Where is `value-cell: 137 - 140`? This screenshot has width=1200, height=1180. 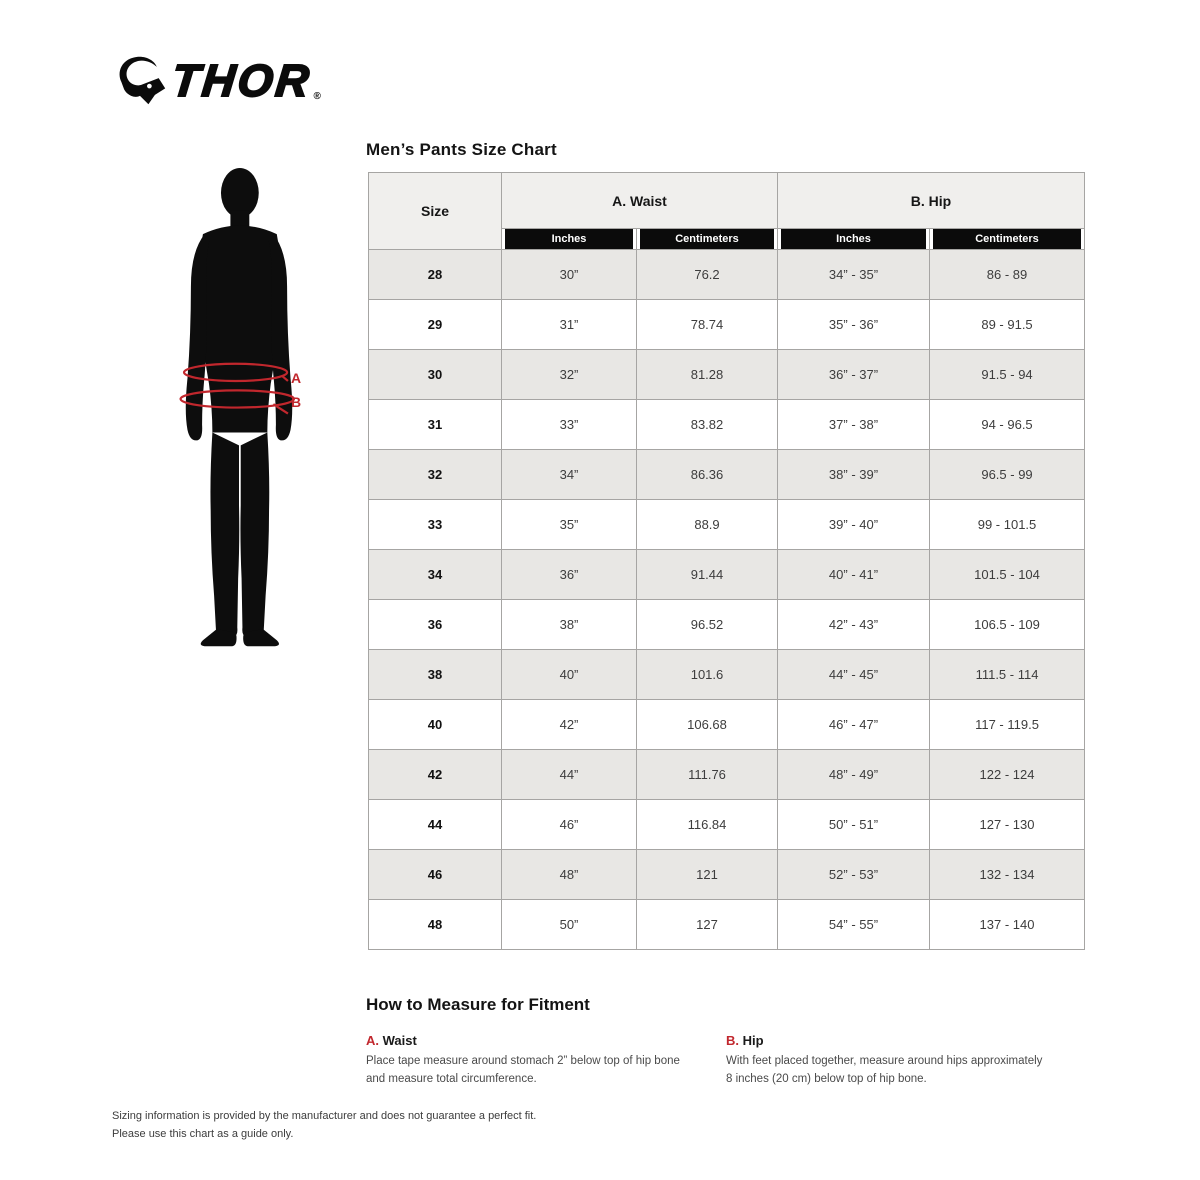
value-cell: 137 - 140 is located at coordinates (1007, 924).